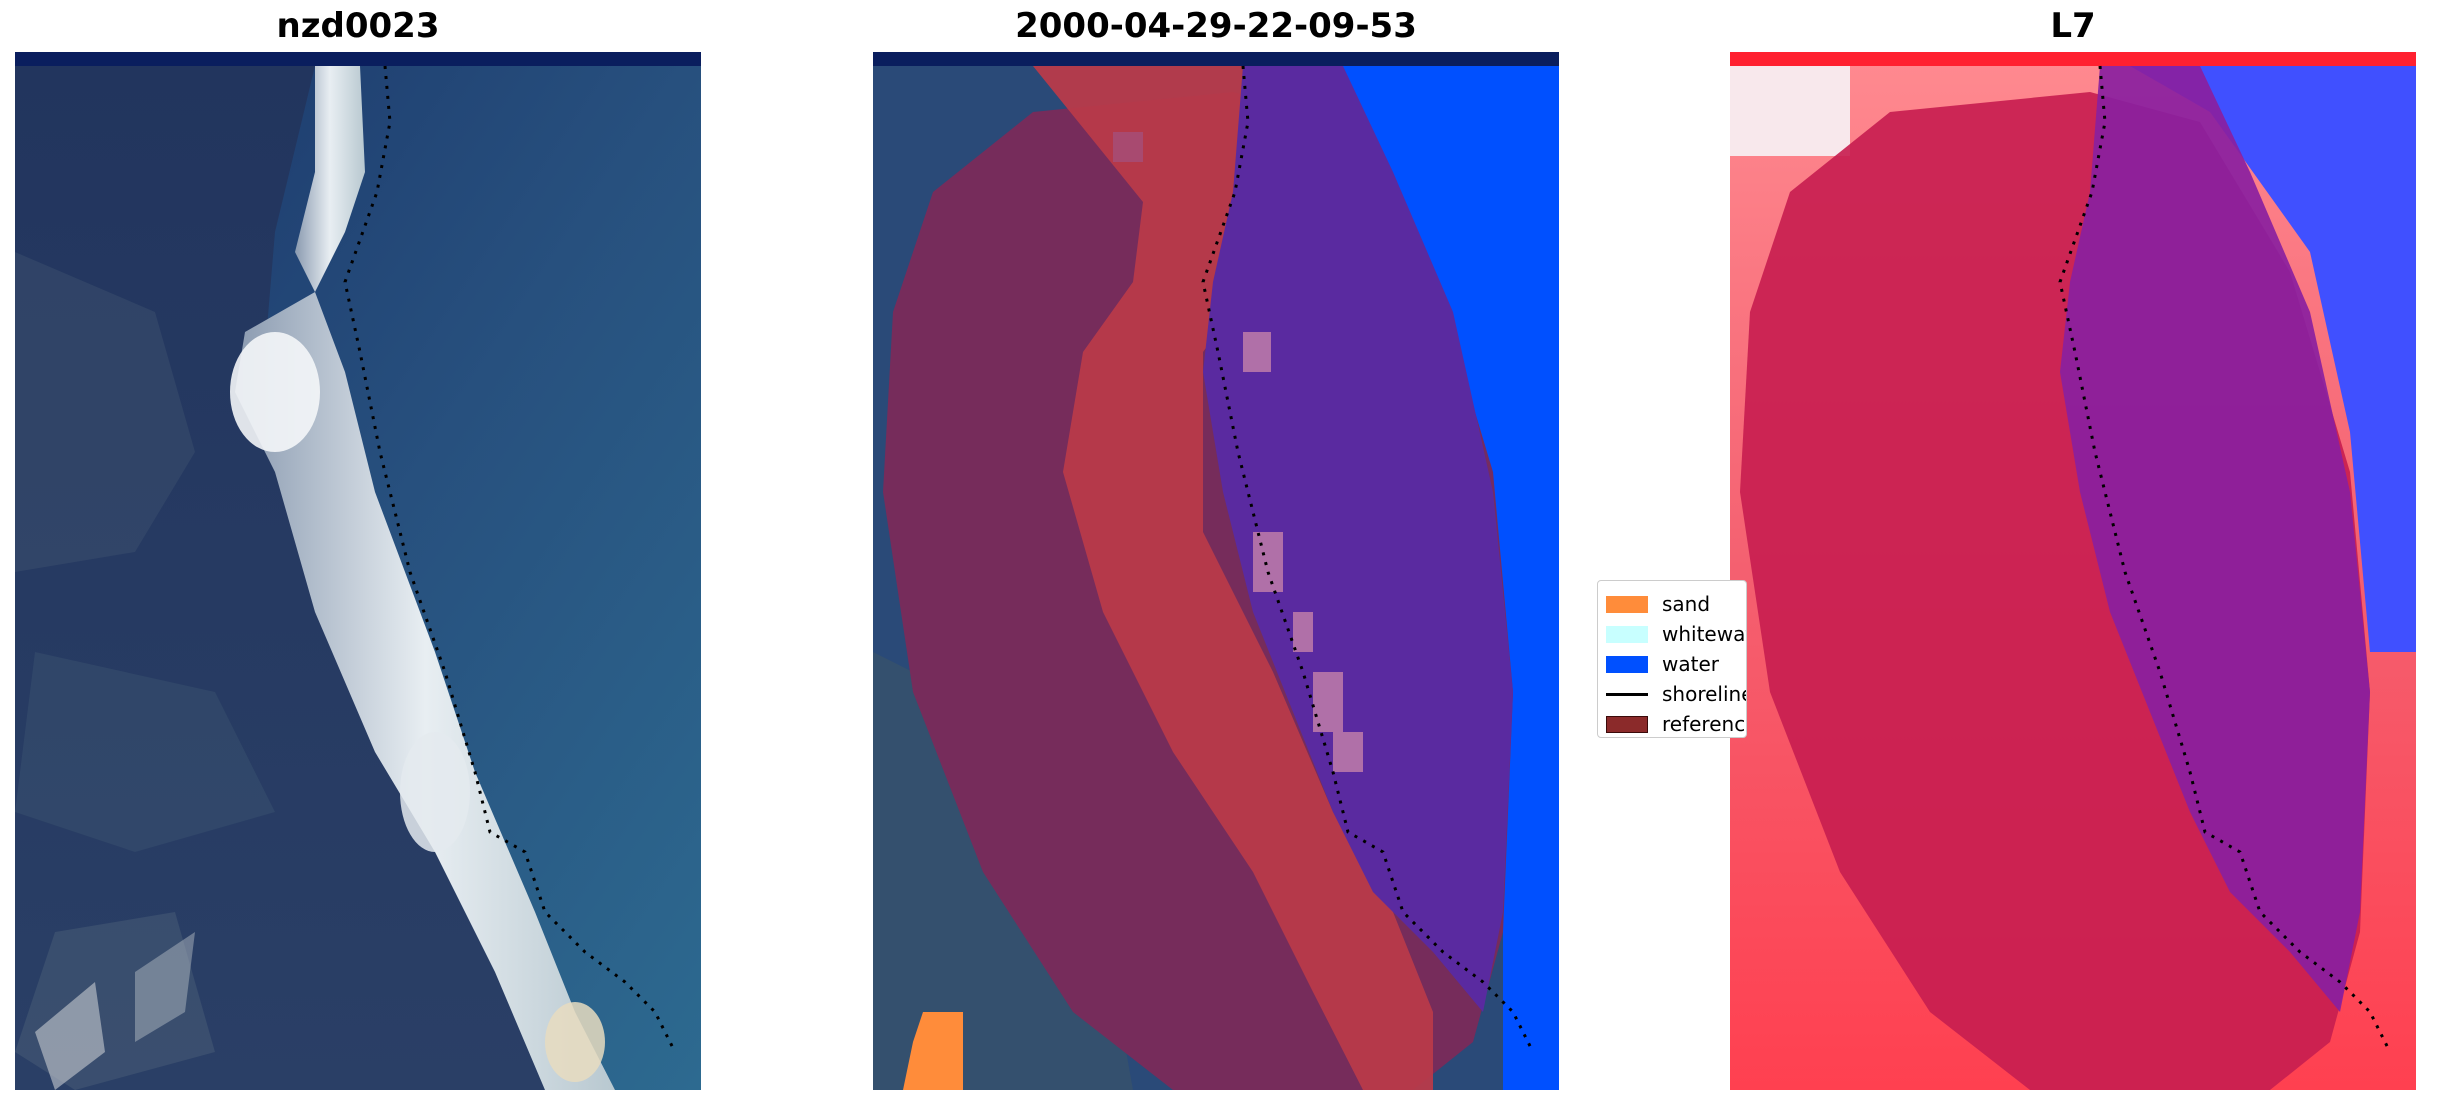 Image resolution: width=2460 pixels, height=1104 pixels. I want to click on panel-title-rgb: nzd0023, so click(358, 26).